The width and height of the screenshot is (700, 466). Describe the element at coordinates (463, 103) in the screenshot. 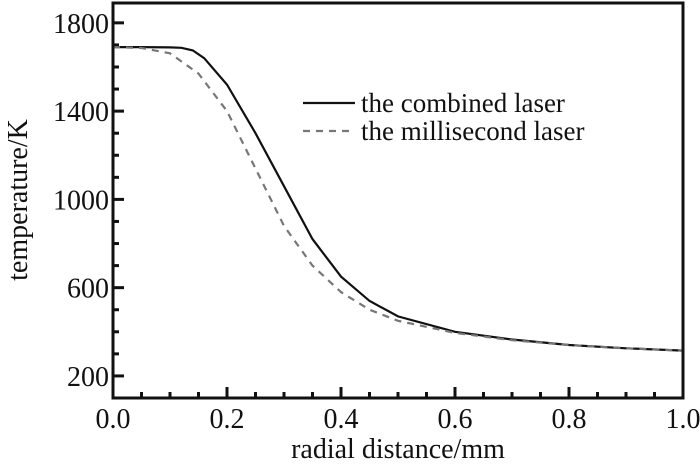

I see `legend-label: the combined laser` at that location.